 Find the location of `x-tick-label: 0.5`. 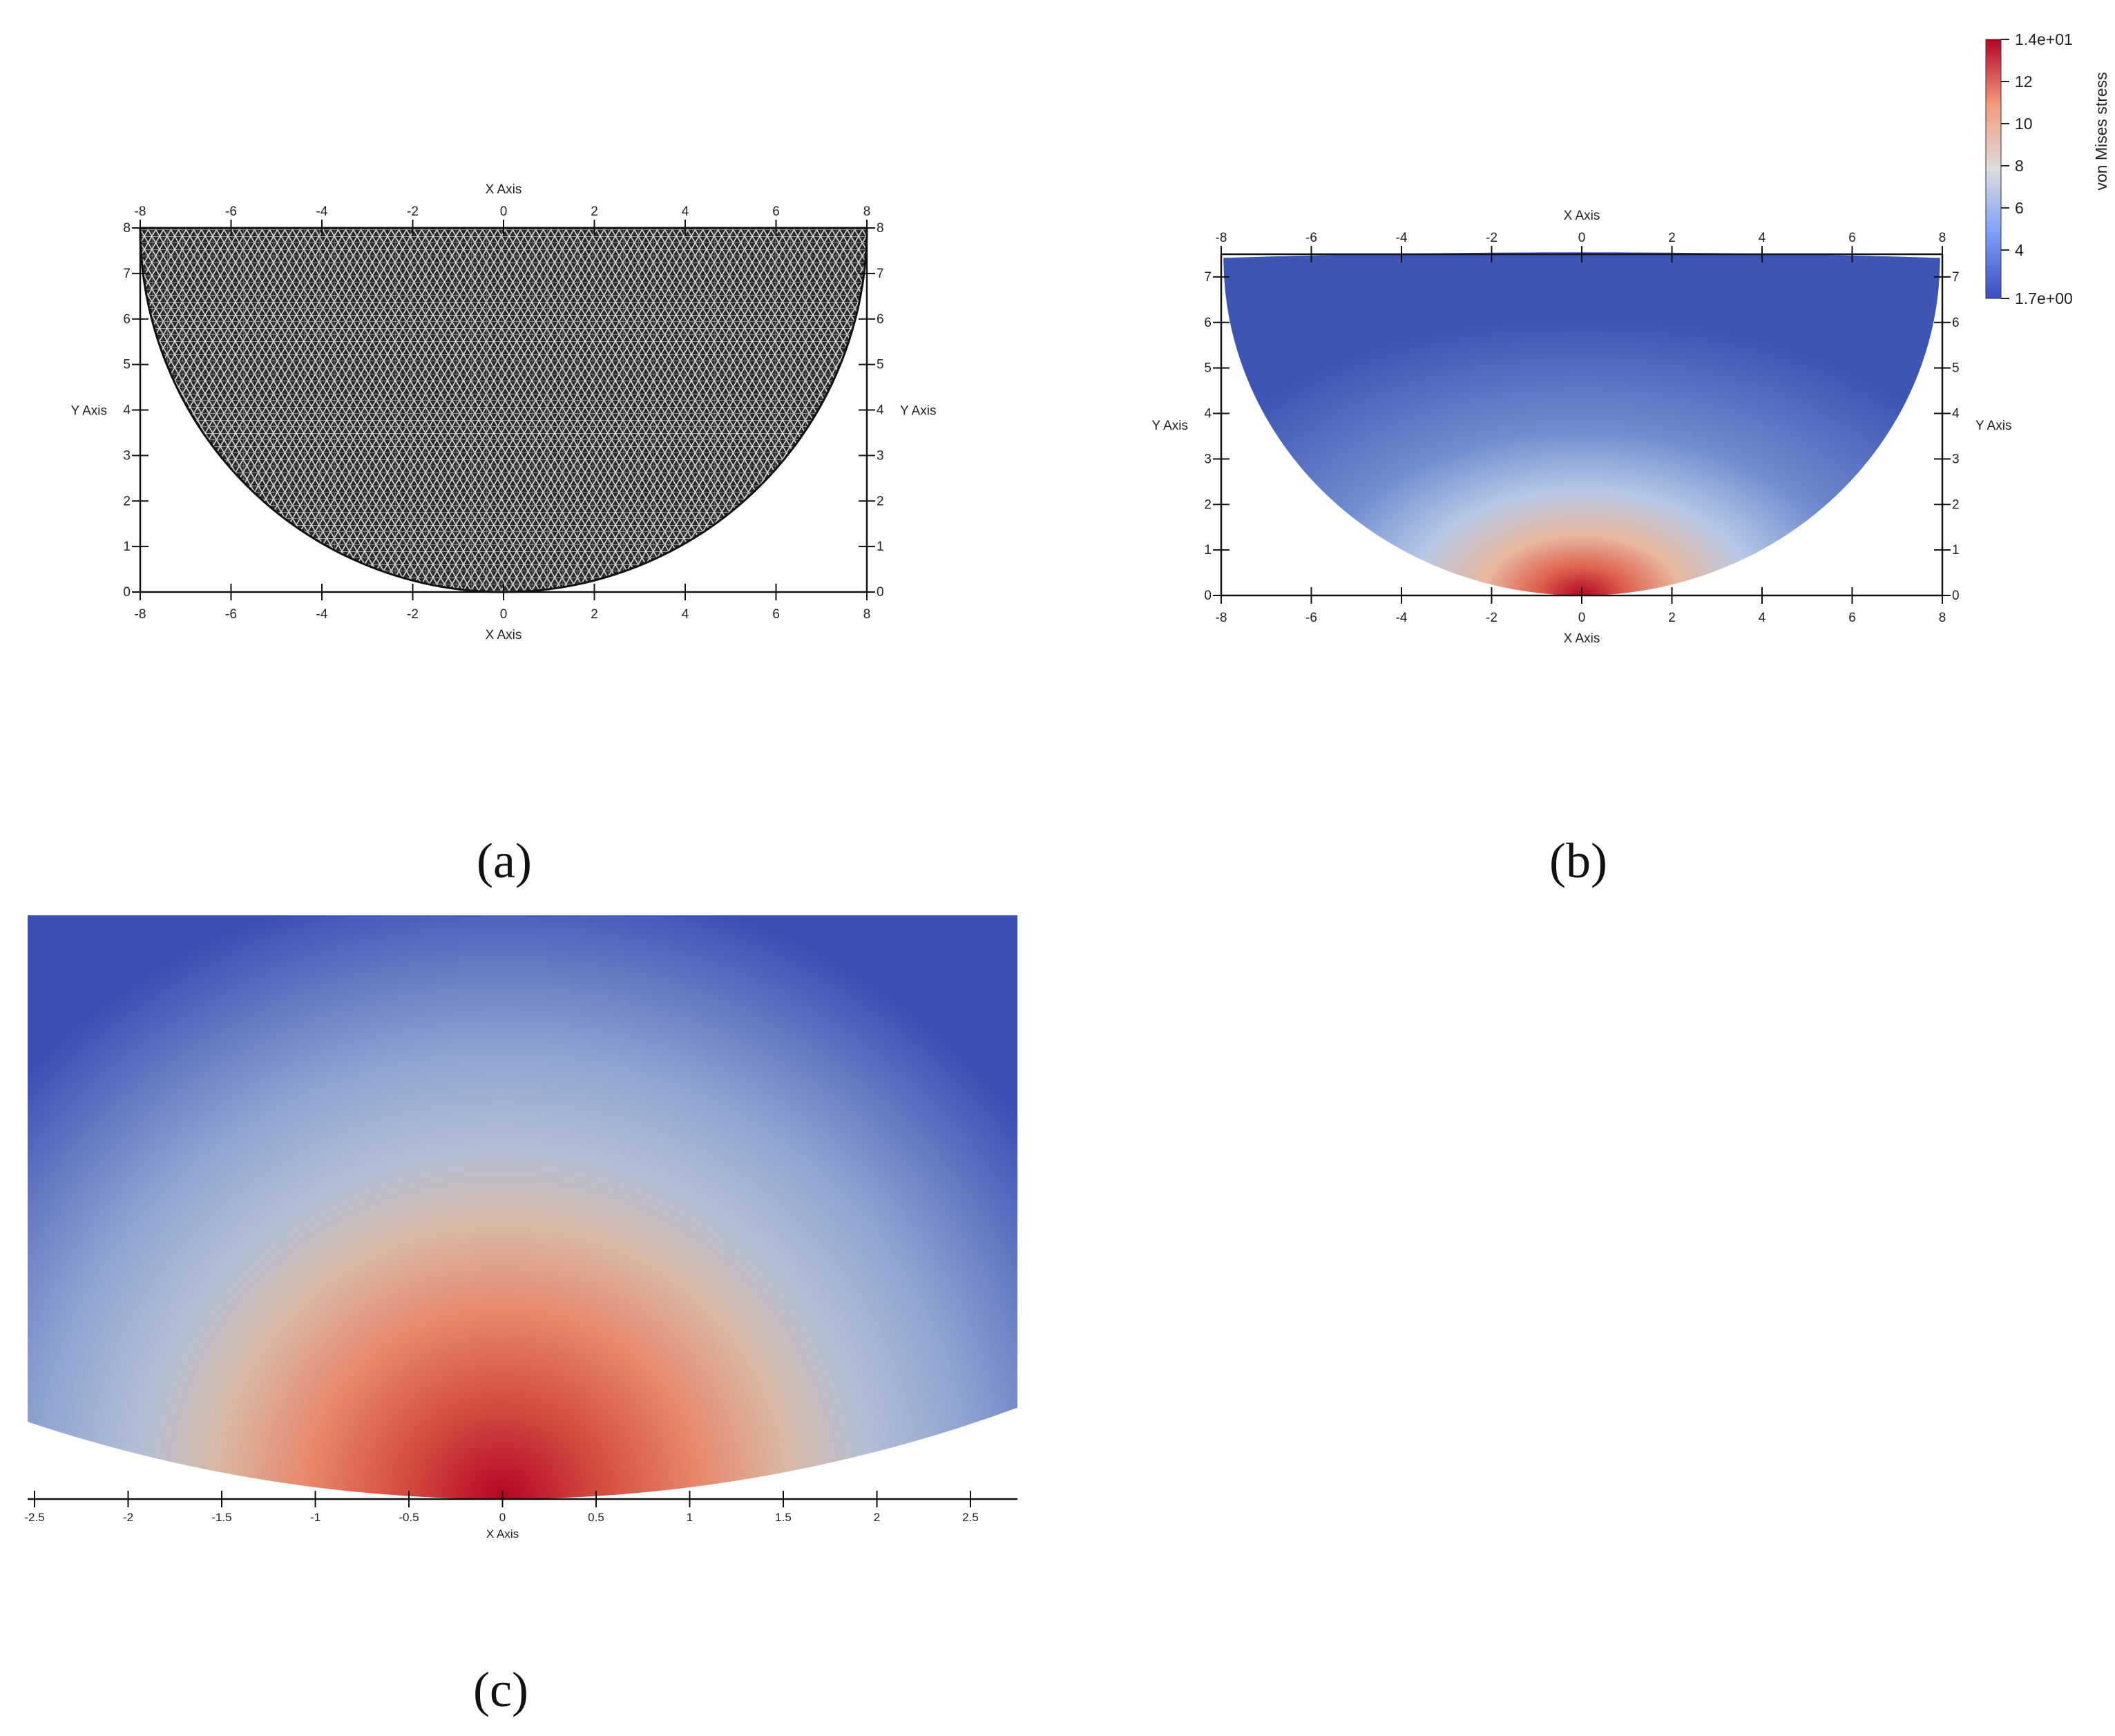

x-tick-label: 0.5 is located at coordinates (596, 1517).